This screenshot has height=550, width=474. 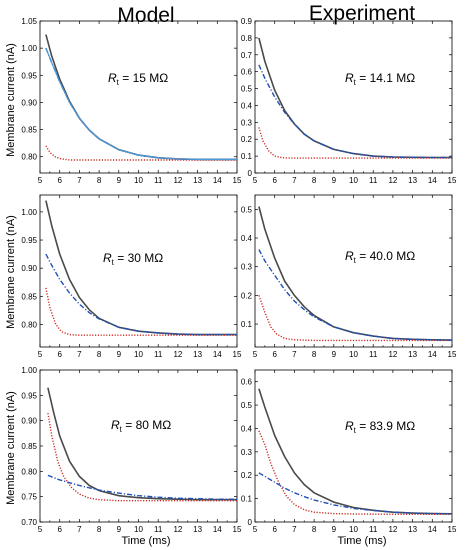 What do you see at coordinates (247, 55) in the screenshot?
I see `y-tick-label: 0.7` at bounding box center [247, 55].